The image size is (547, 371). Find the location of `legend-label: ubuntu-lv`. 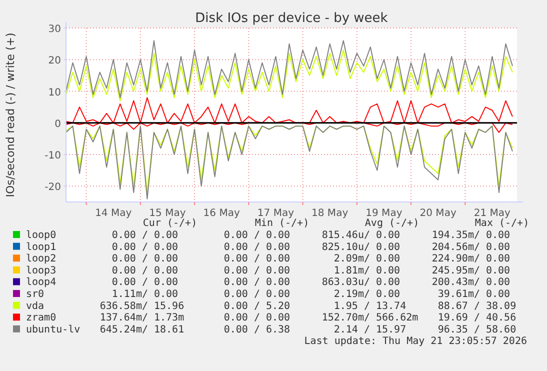

legend-label: ubuntu-lv is located at coordinates (53, 330).